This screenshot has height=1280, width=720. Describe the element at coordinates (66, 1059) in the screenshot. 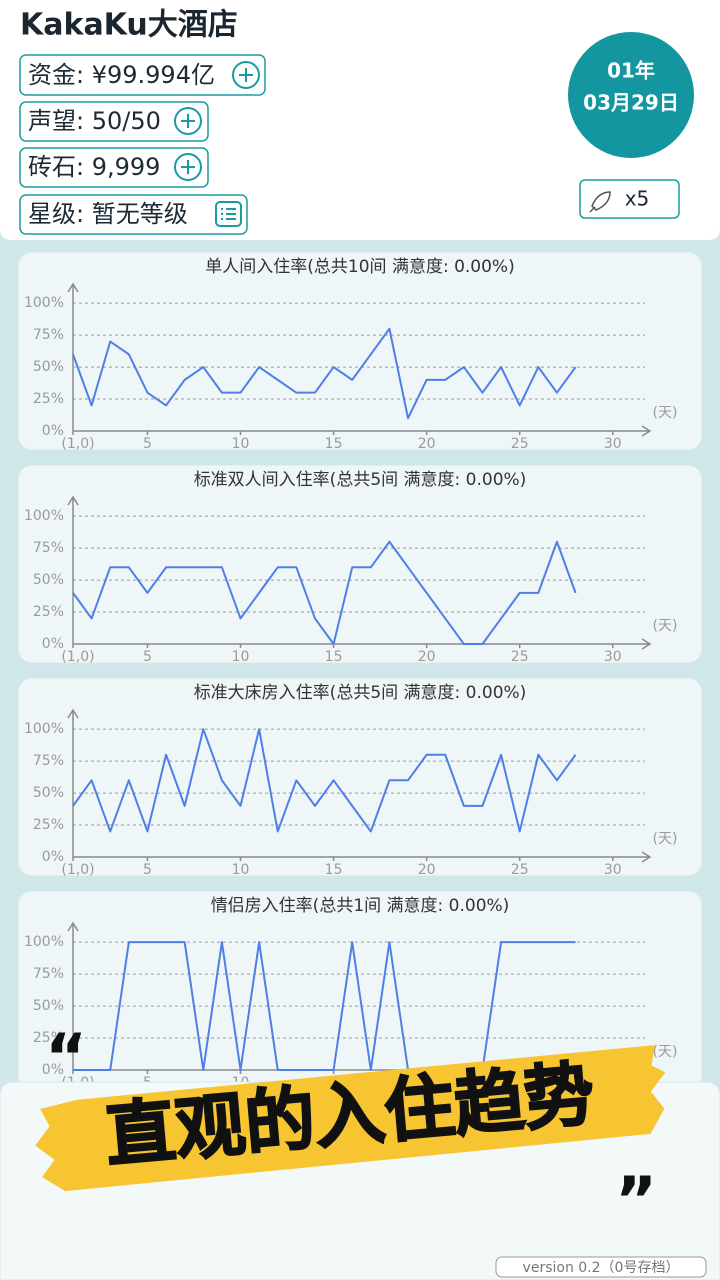

I see `open-quote: “` at that location.